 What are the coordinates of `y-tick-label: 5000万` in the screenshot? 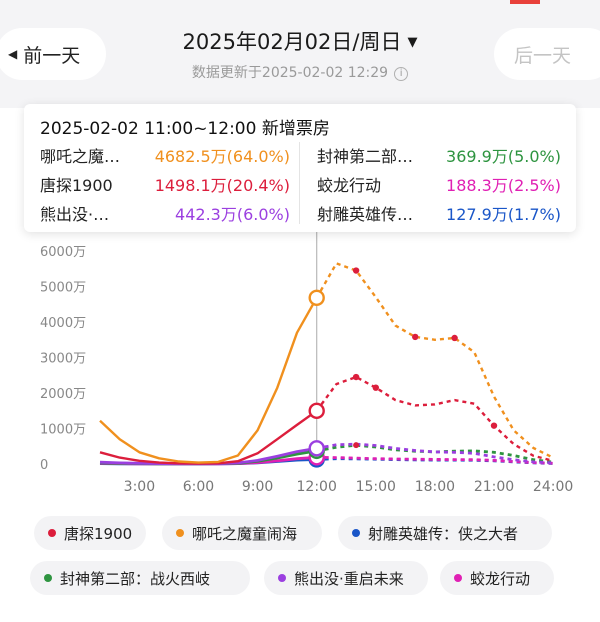 It's located at (63, 288).